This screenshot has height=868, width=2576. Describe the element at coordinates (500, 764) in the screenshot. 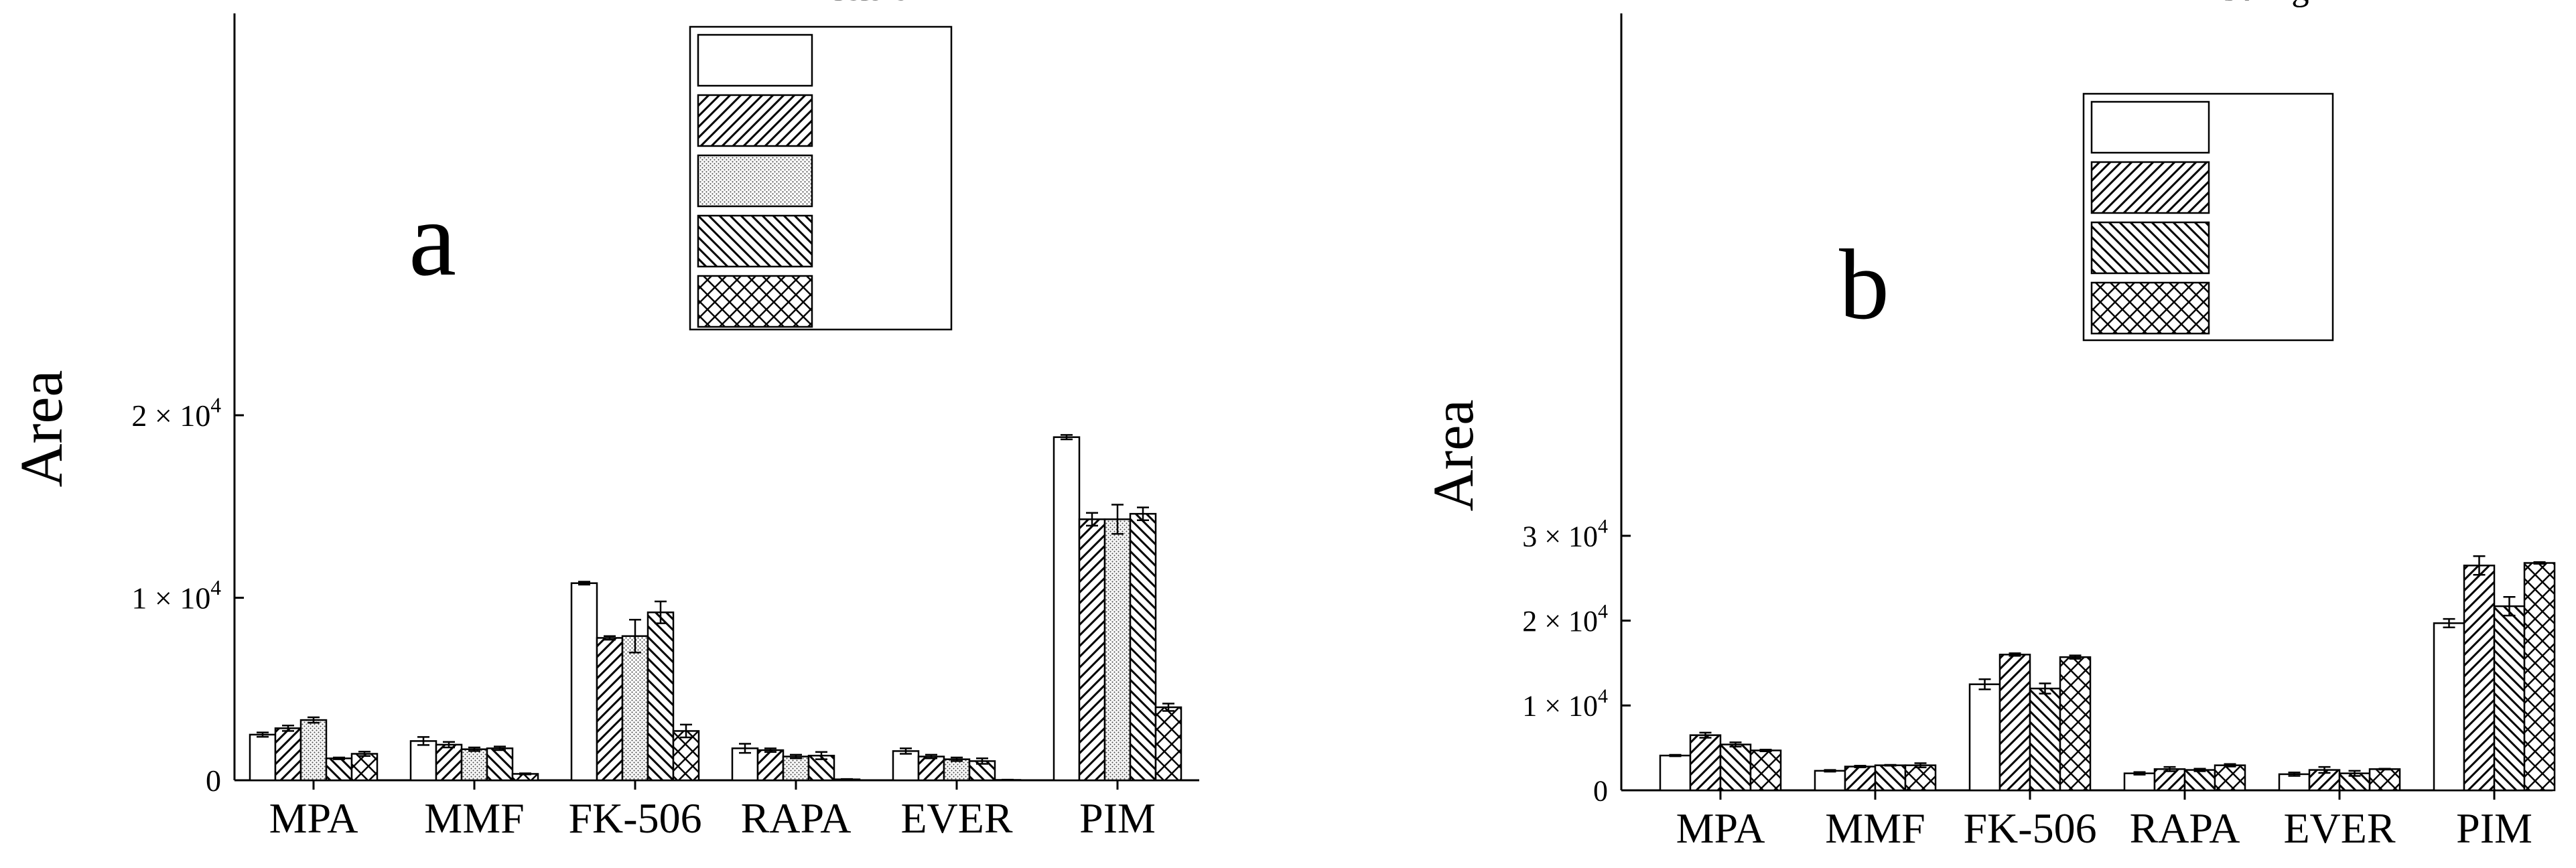

I see `bar-mmf-florisil` at that location.